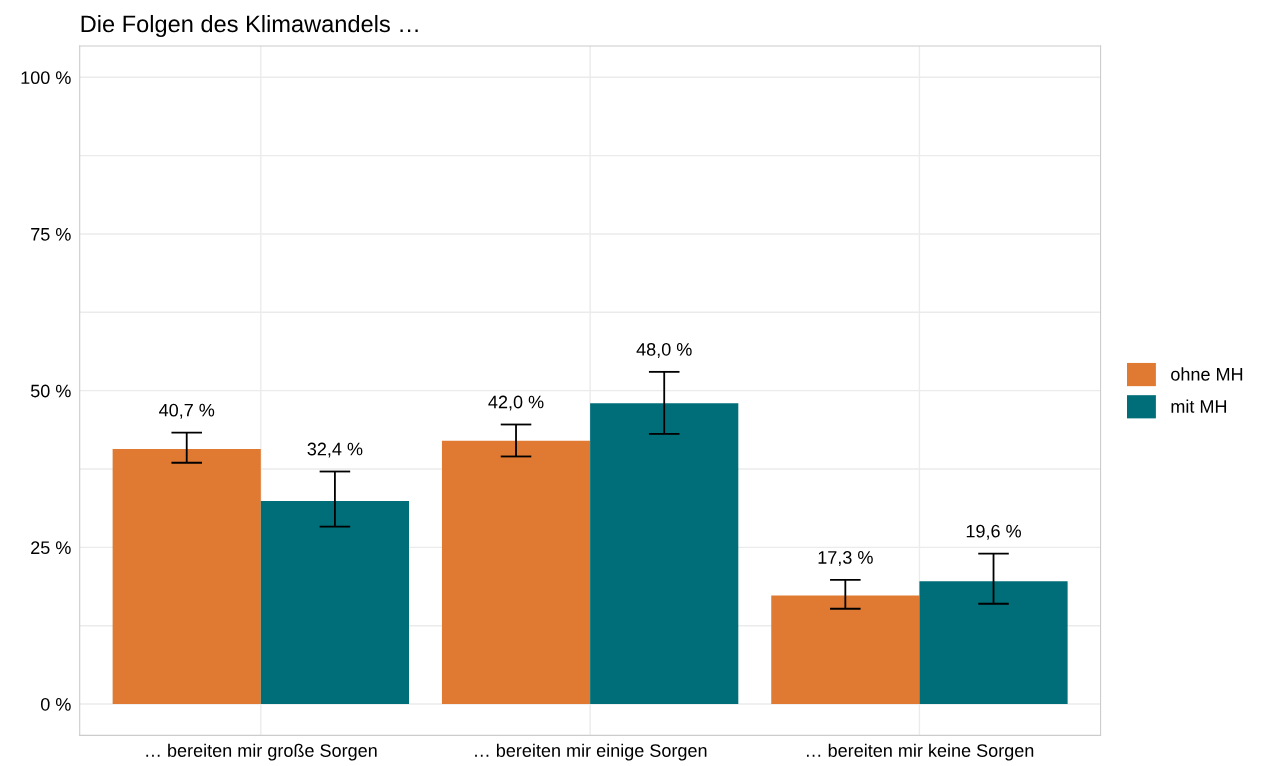 This screenshot has width=1265, height=766. What do you see at coordinates (55, 704) in the screenshot?
I see `y-tick-label: 0 %` at bounding box center [55, 704].